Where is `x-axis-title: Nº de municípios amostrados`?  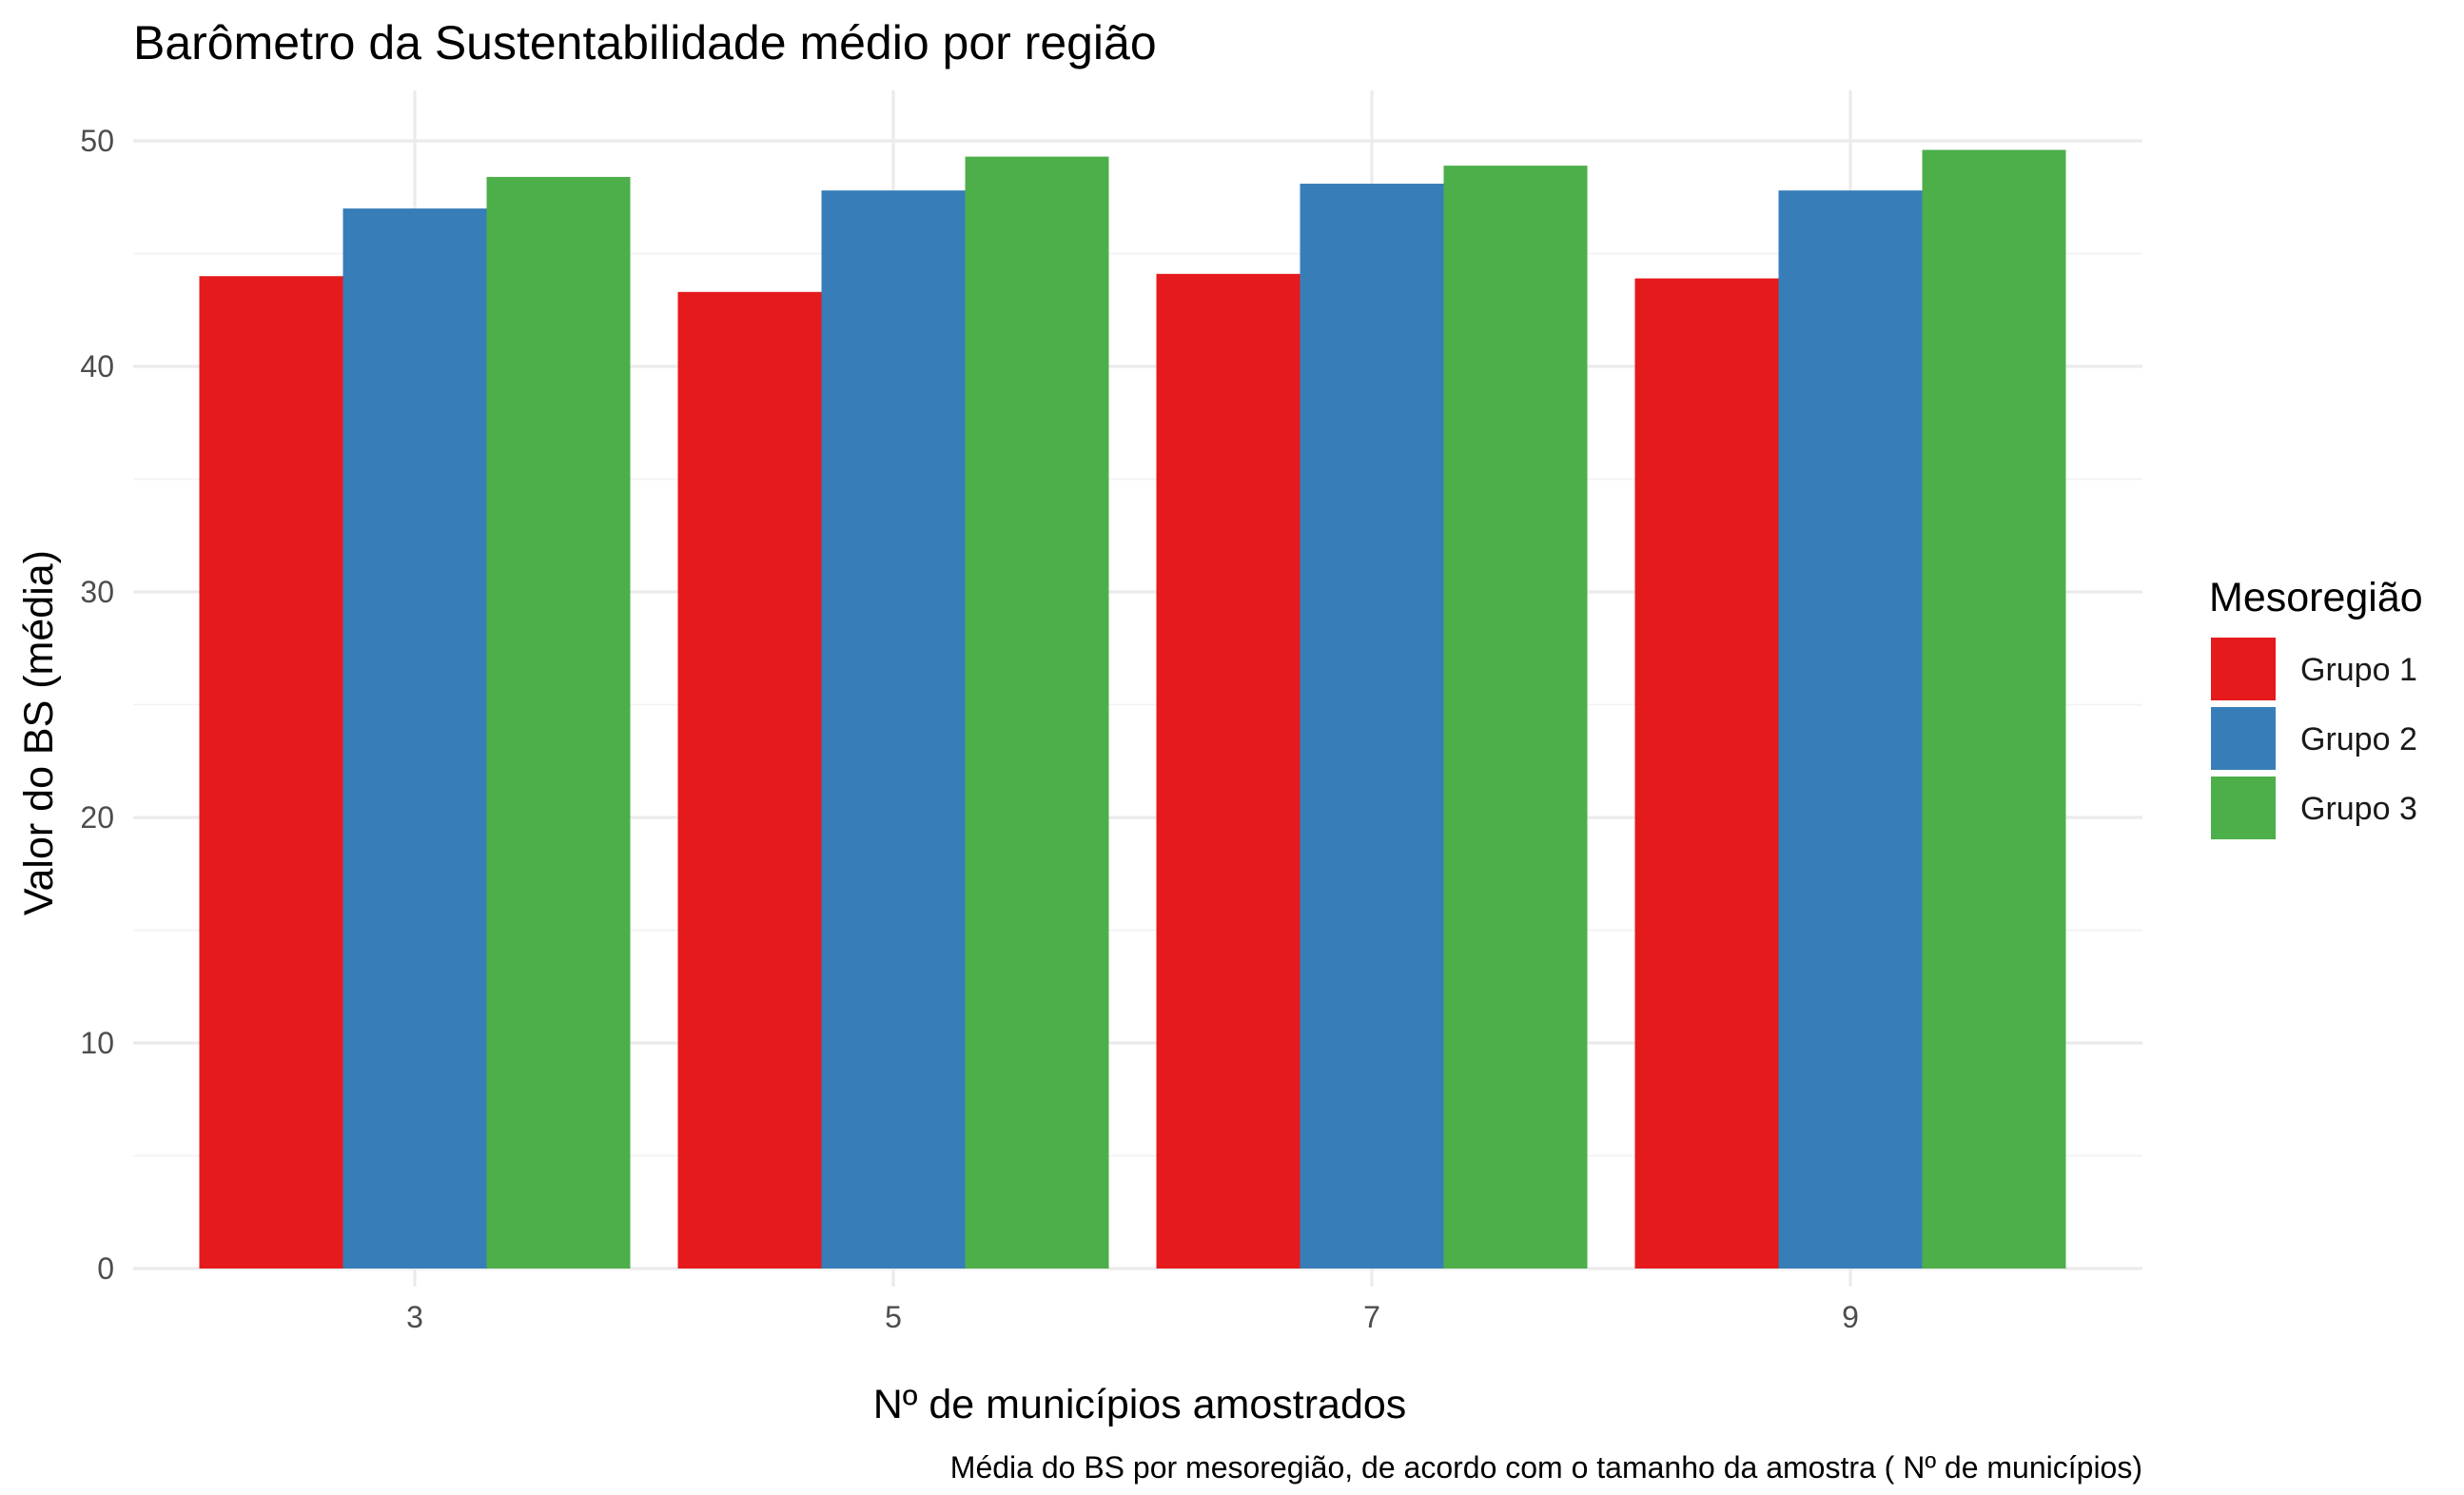 x-axis-title: Nº de municípios amostrados is located at coordinates (1140, 1404).